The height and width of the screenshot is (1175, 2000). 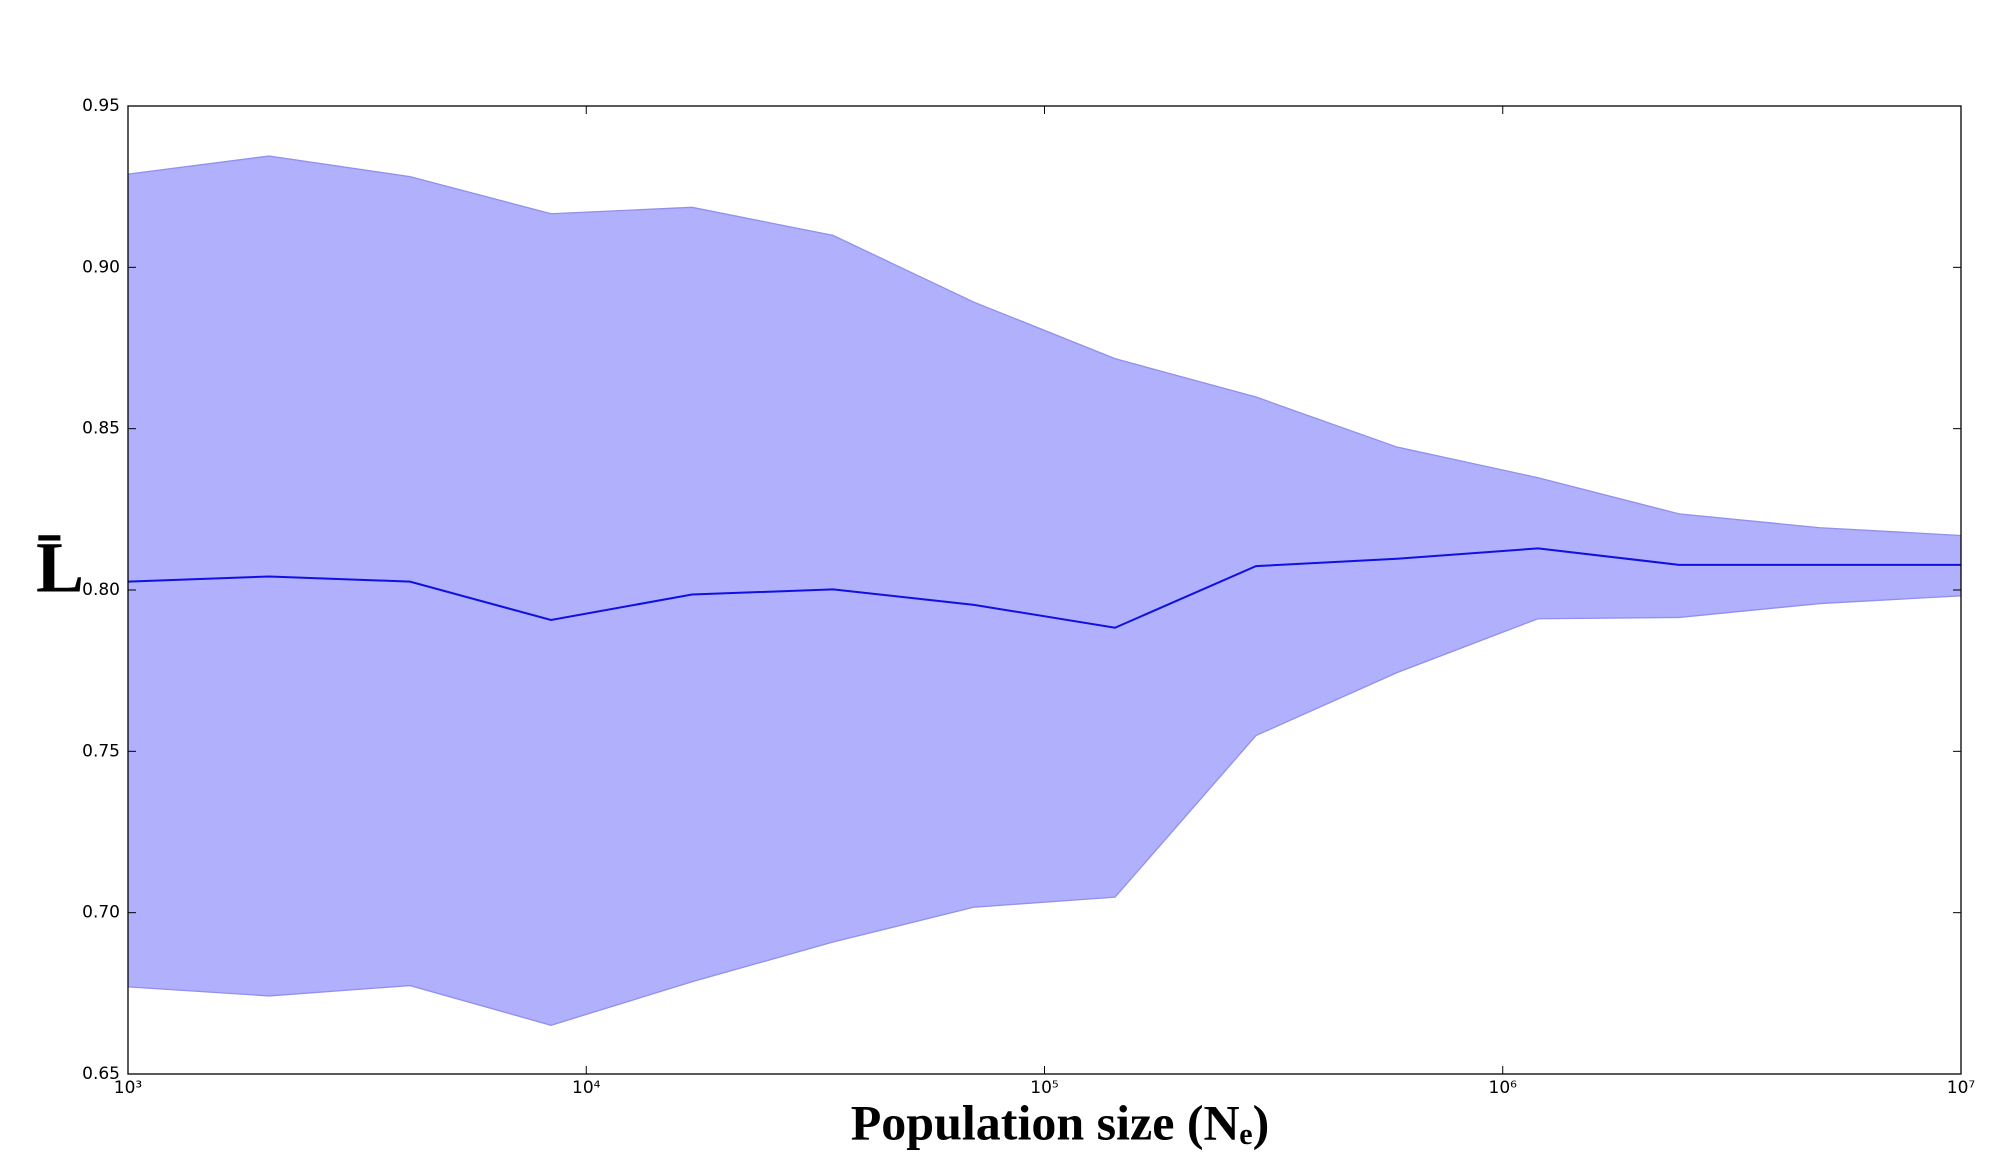 What do you see at coordinates (586, 1088) in the screenshot?
I see `x-tick-label: 10⁴` at bounding box center [586, 1088].